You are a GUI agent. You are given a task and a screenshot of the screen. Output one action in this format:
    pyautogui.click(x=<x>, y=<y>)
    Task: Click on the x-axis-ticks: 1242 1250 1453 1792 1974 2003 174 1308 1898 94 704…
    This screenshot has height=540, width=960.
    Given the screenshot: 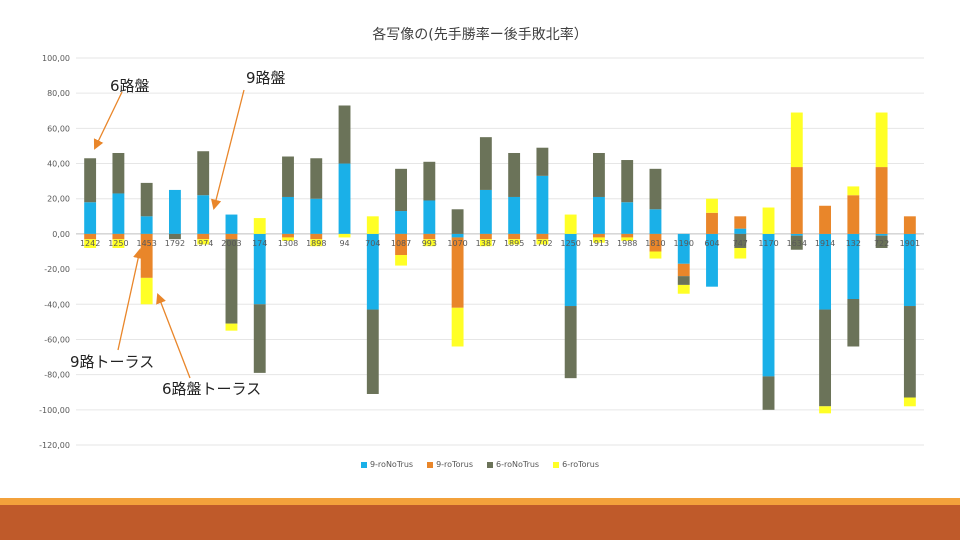 What is the action you would take?
    pyautogui.click(x=500, y=243)
    